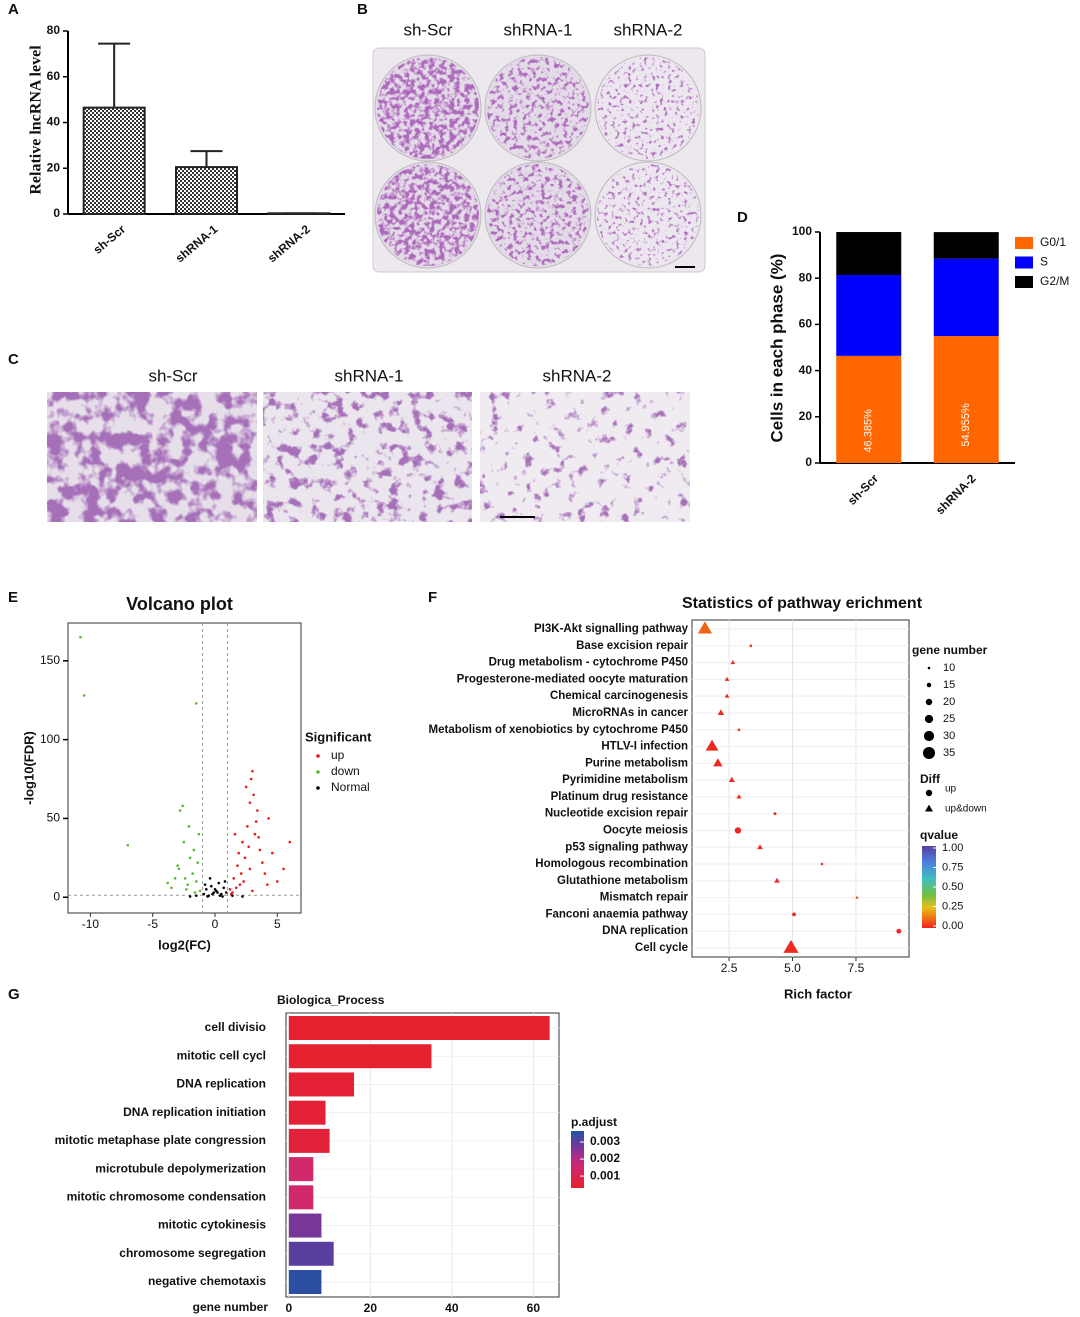 Image resolution: width=1080 pixels, height=1317 pixels. Describe the element at coordinates (952, 926) in the screenshot. I see `colorbar-label: 0.00` at that location.